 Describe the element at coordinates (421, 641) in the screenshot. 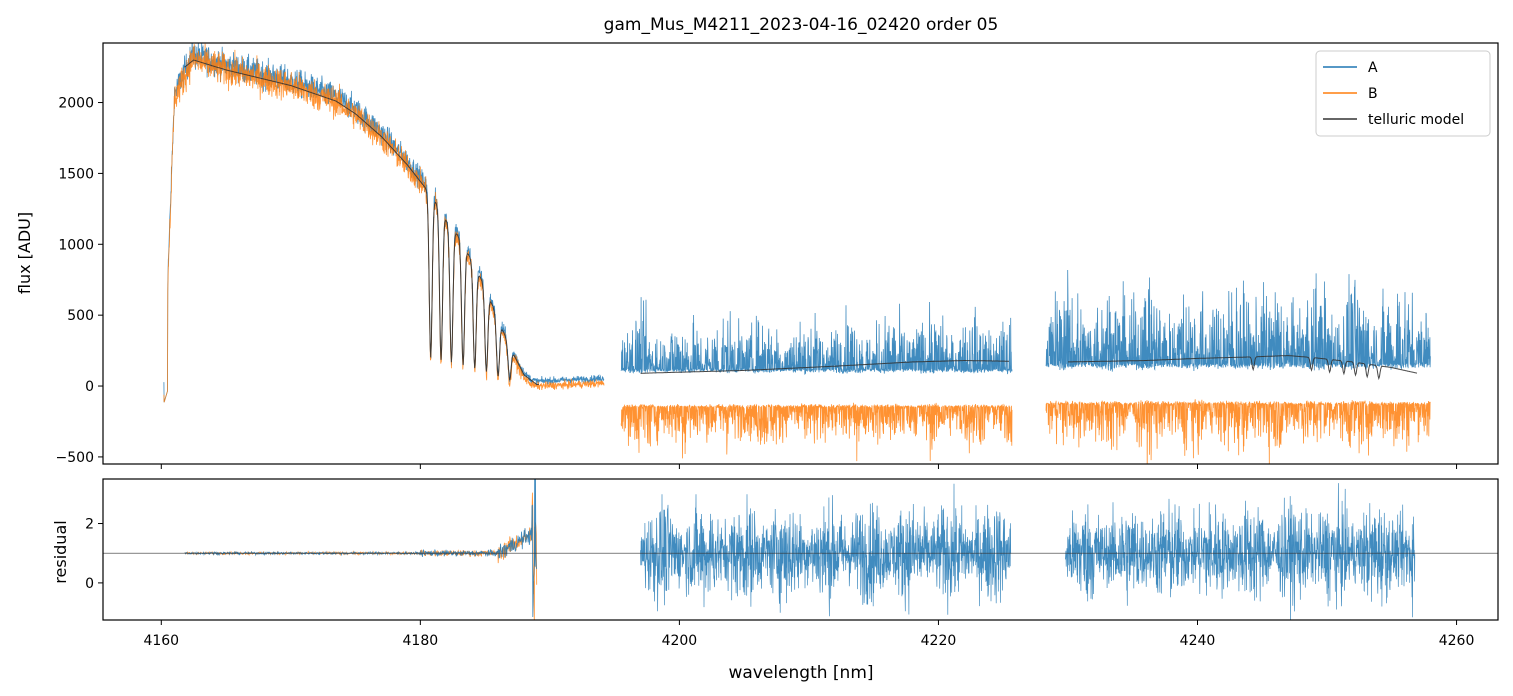

I see `x-tick-label: 4180` at that location.